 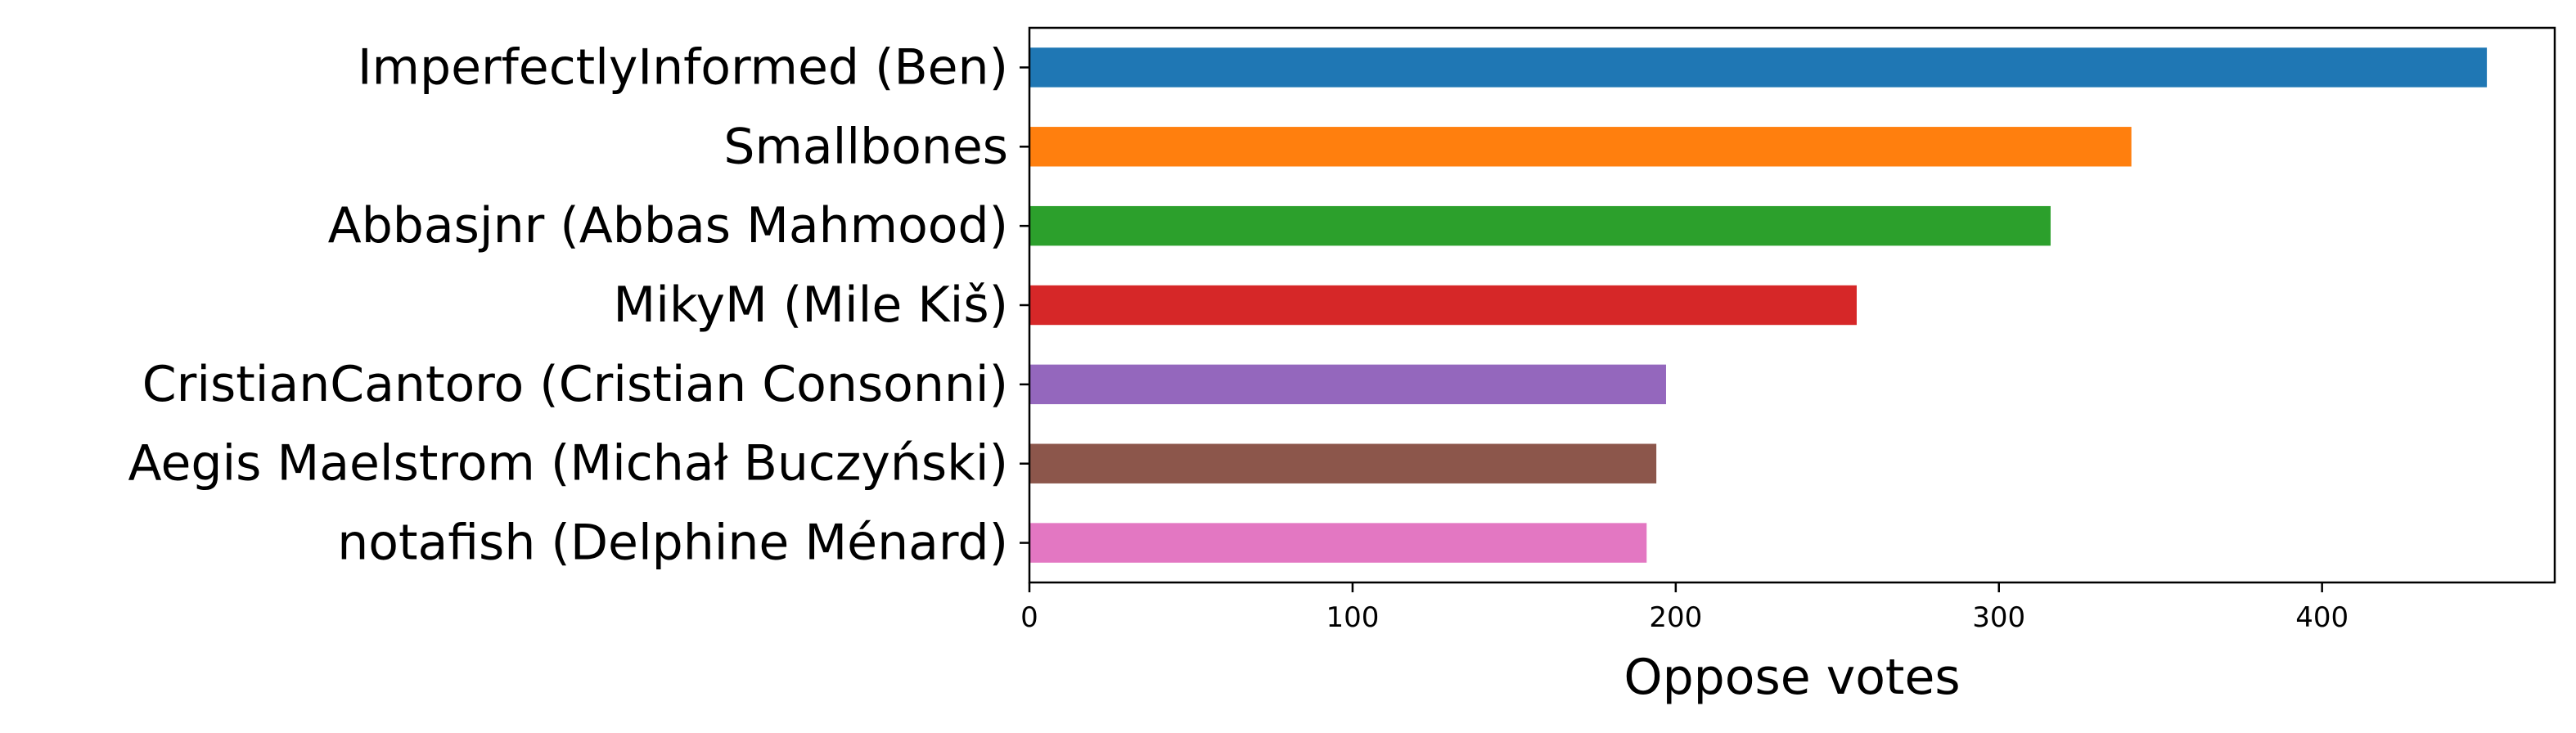 I want to click on category-label: CristianCantoro (Cristian Consonni), so click(x=575, y=384).